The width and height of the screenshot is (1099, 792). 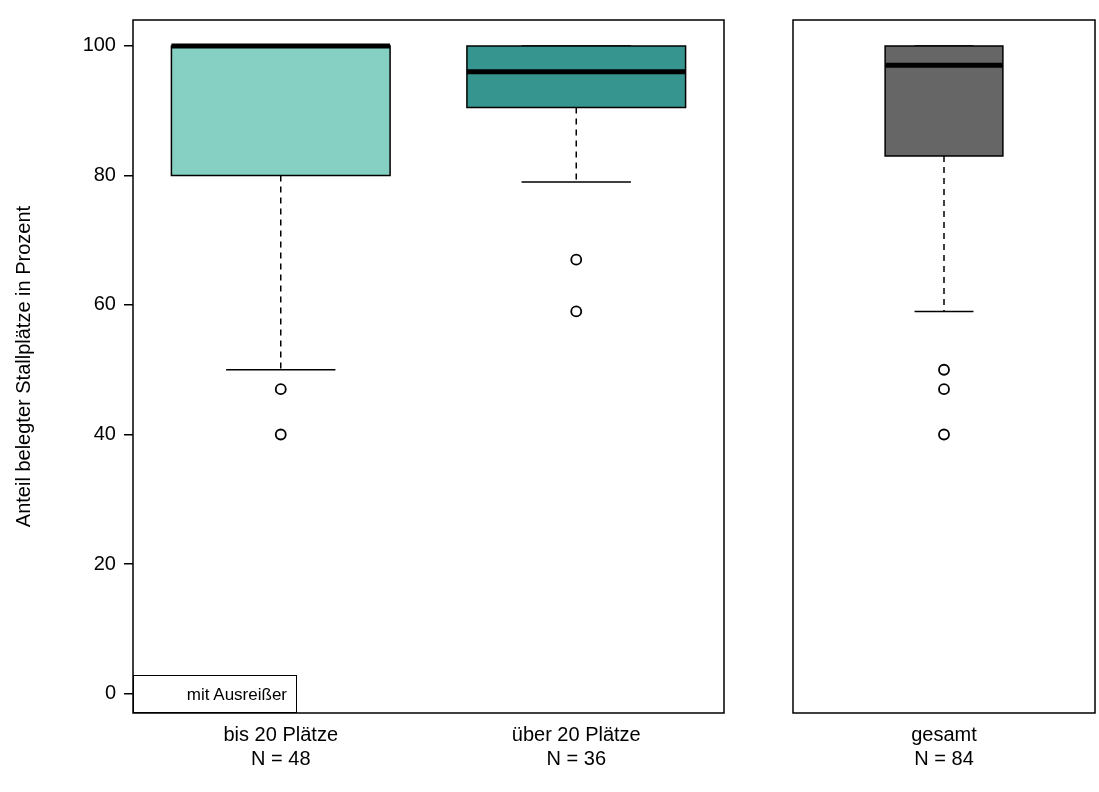 What do you see at coordinates (576, 745) in the screenshot?
I see `x-tick-label: über 20 Plätze N = 36` at bounding box center [576, 745].